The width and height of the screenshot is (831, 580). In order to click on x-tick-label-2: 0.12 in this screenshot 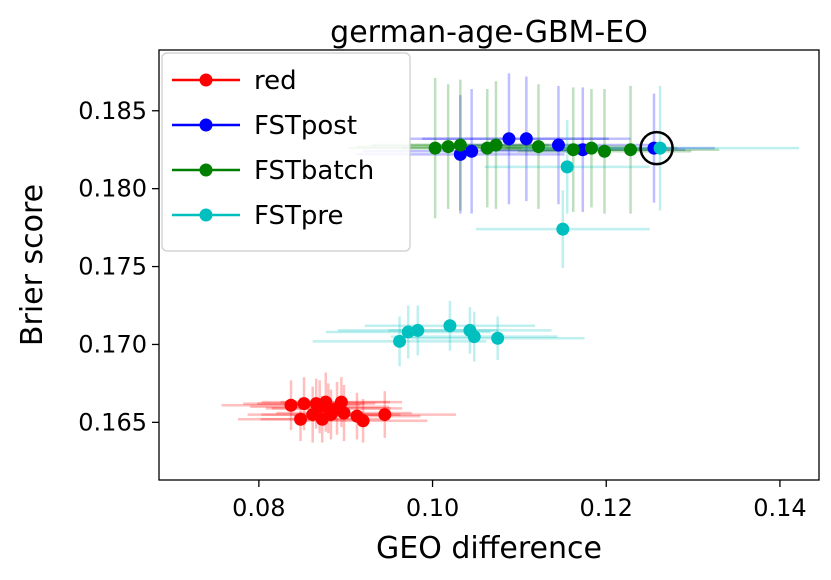, I will do `click(606, 508)`.